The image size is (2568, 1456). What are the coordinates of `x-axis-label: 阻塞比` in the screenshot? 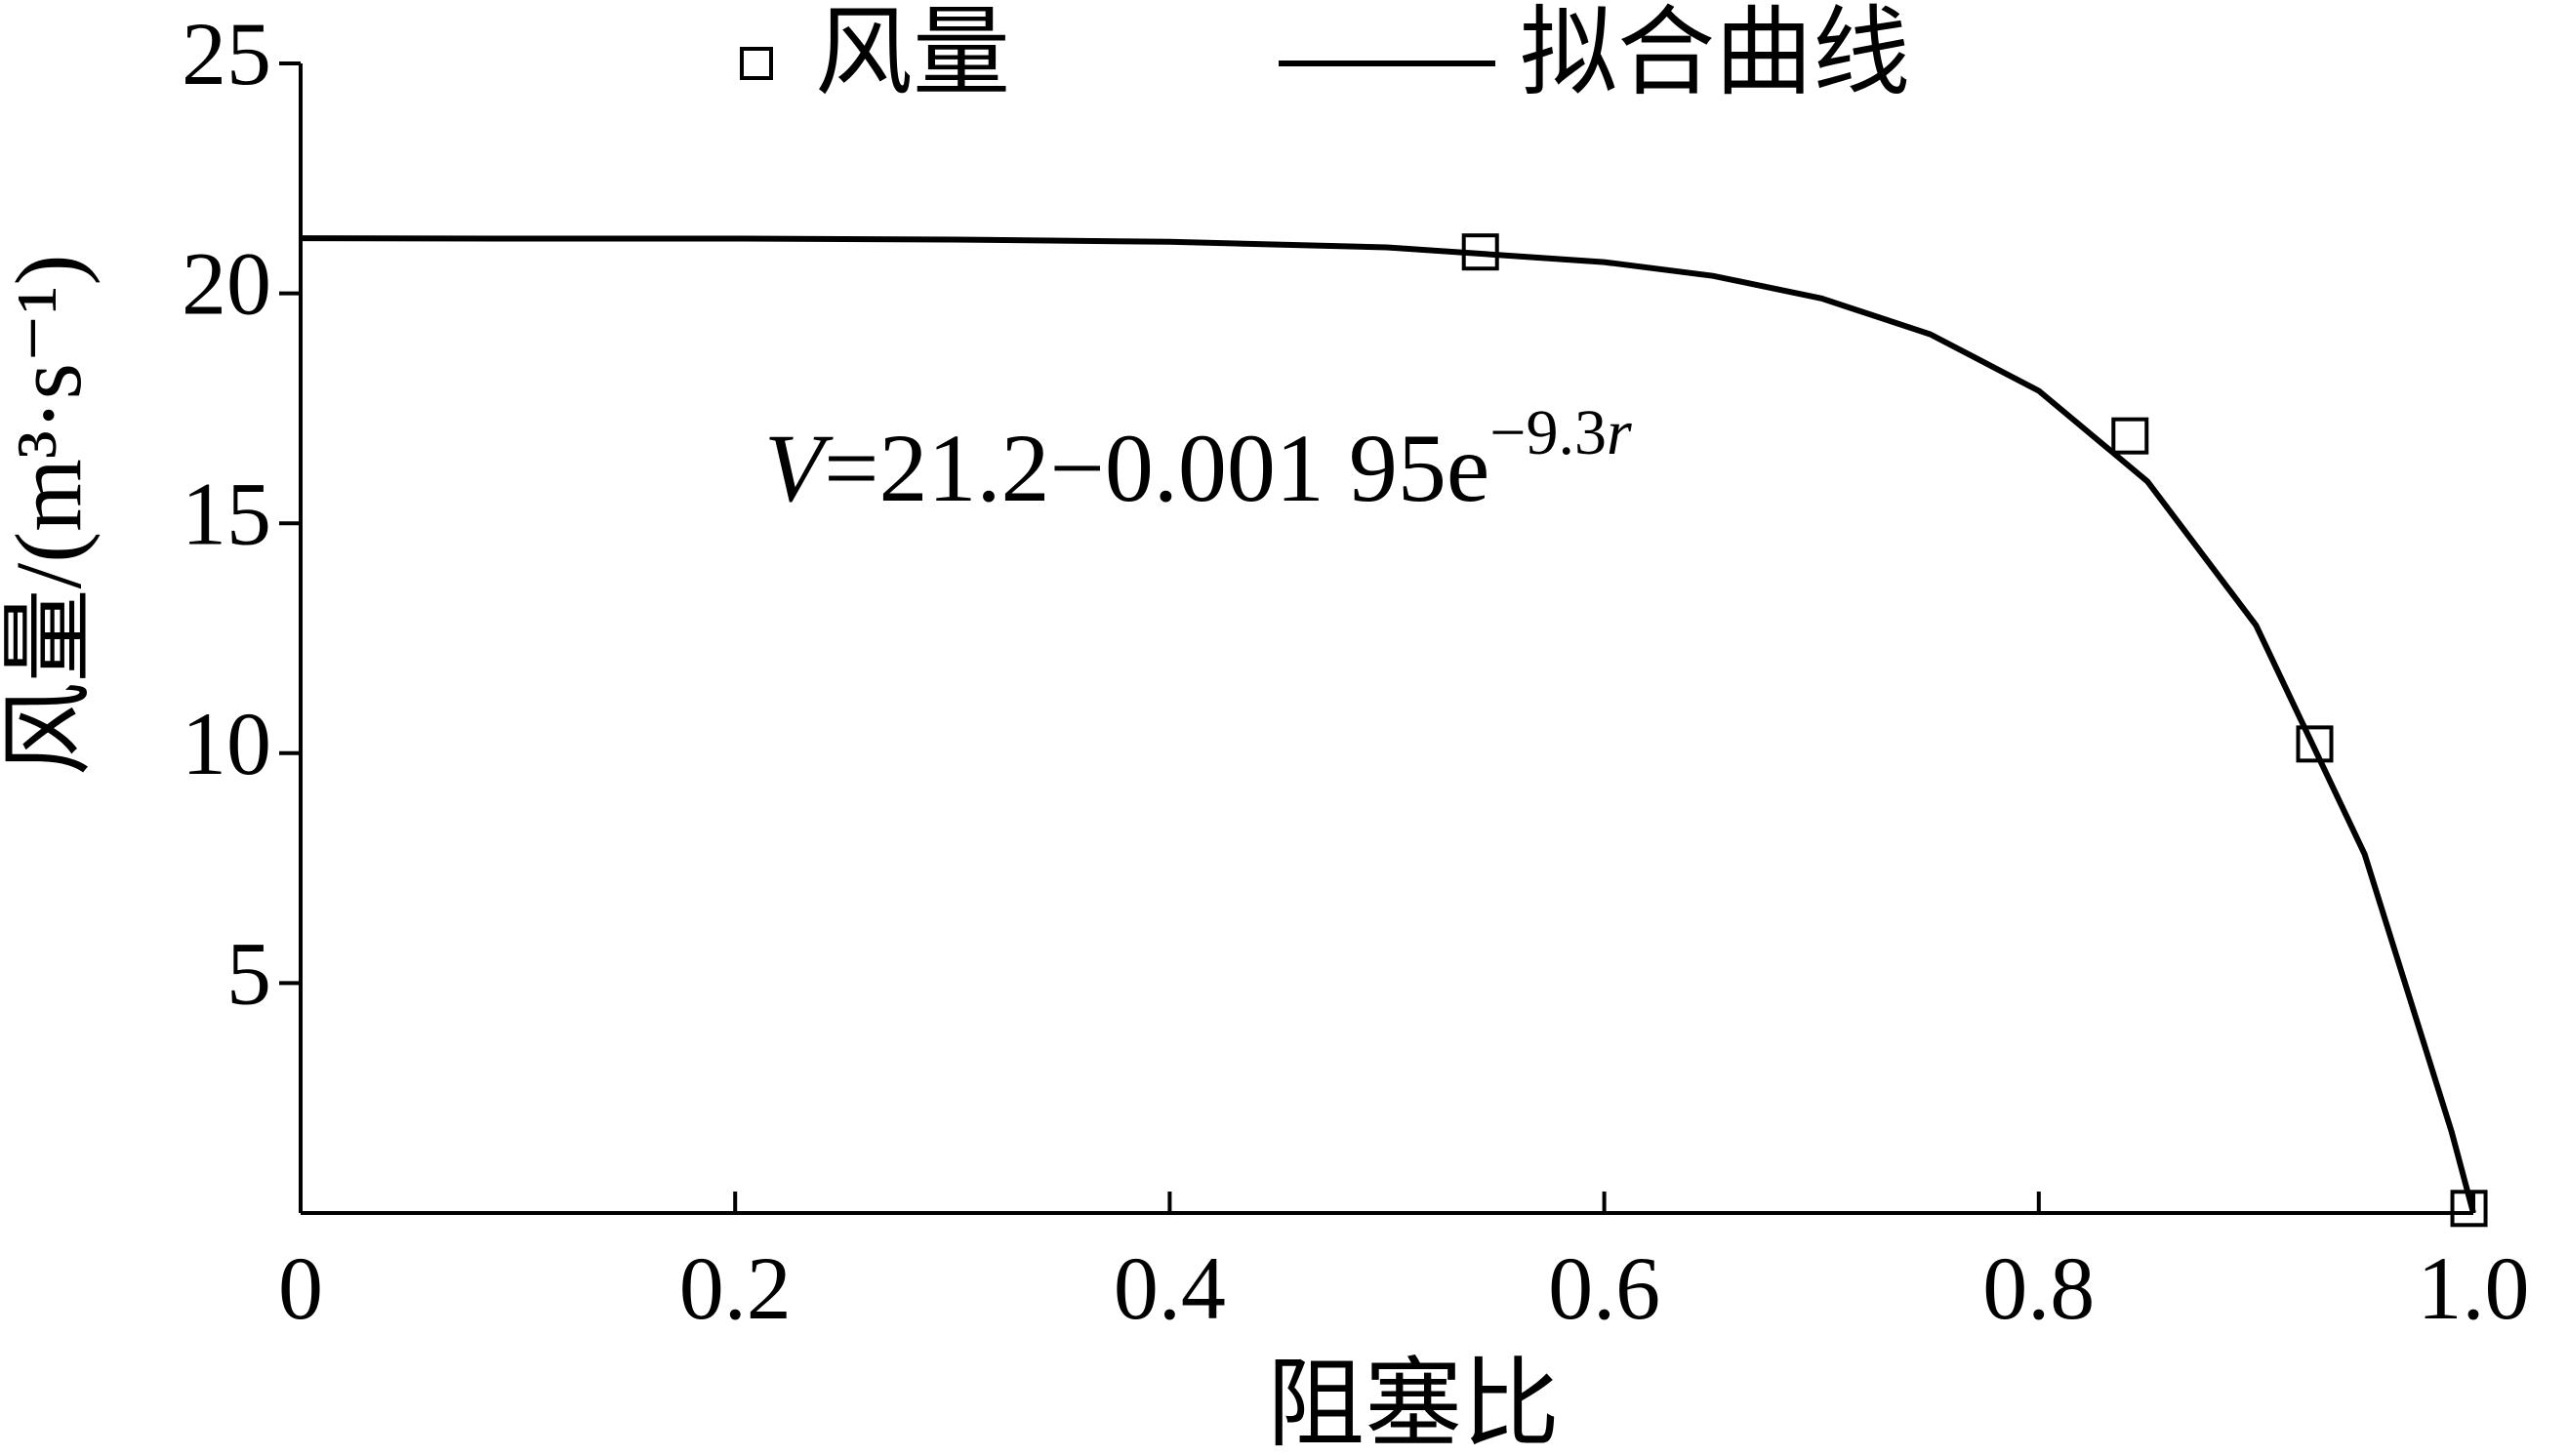 It's located at (1413, 1403).